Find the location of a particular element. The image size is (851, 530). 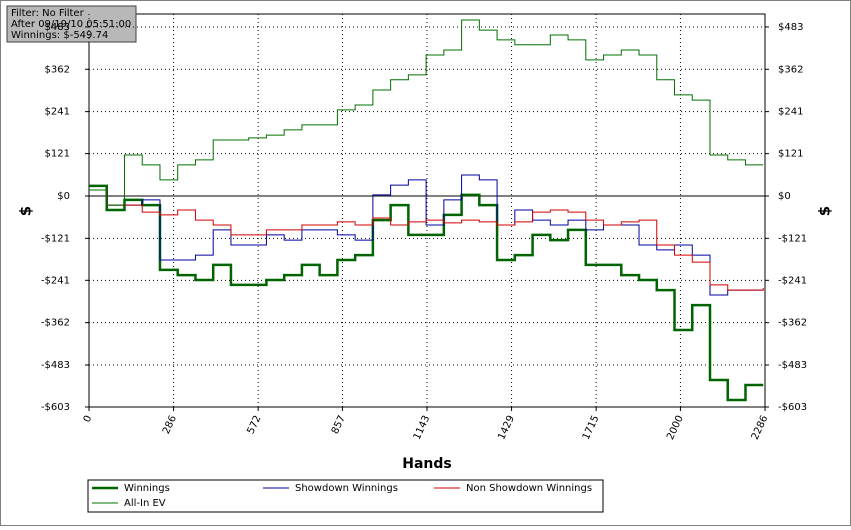

x-axis-label: Hands is located at coordinates (427, 464).